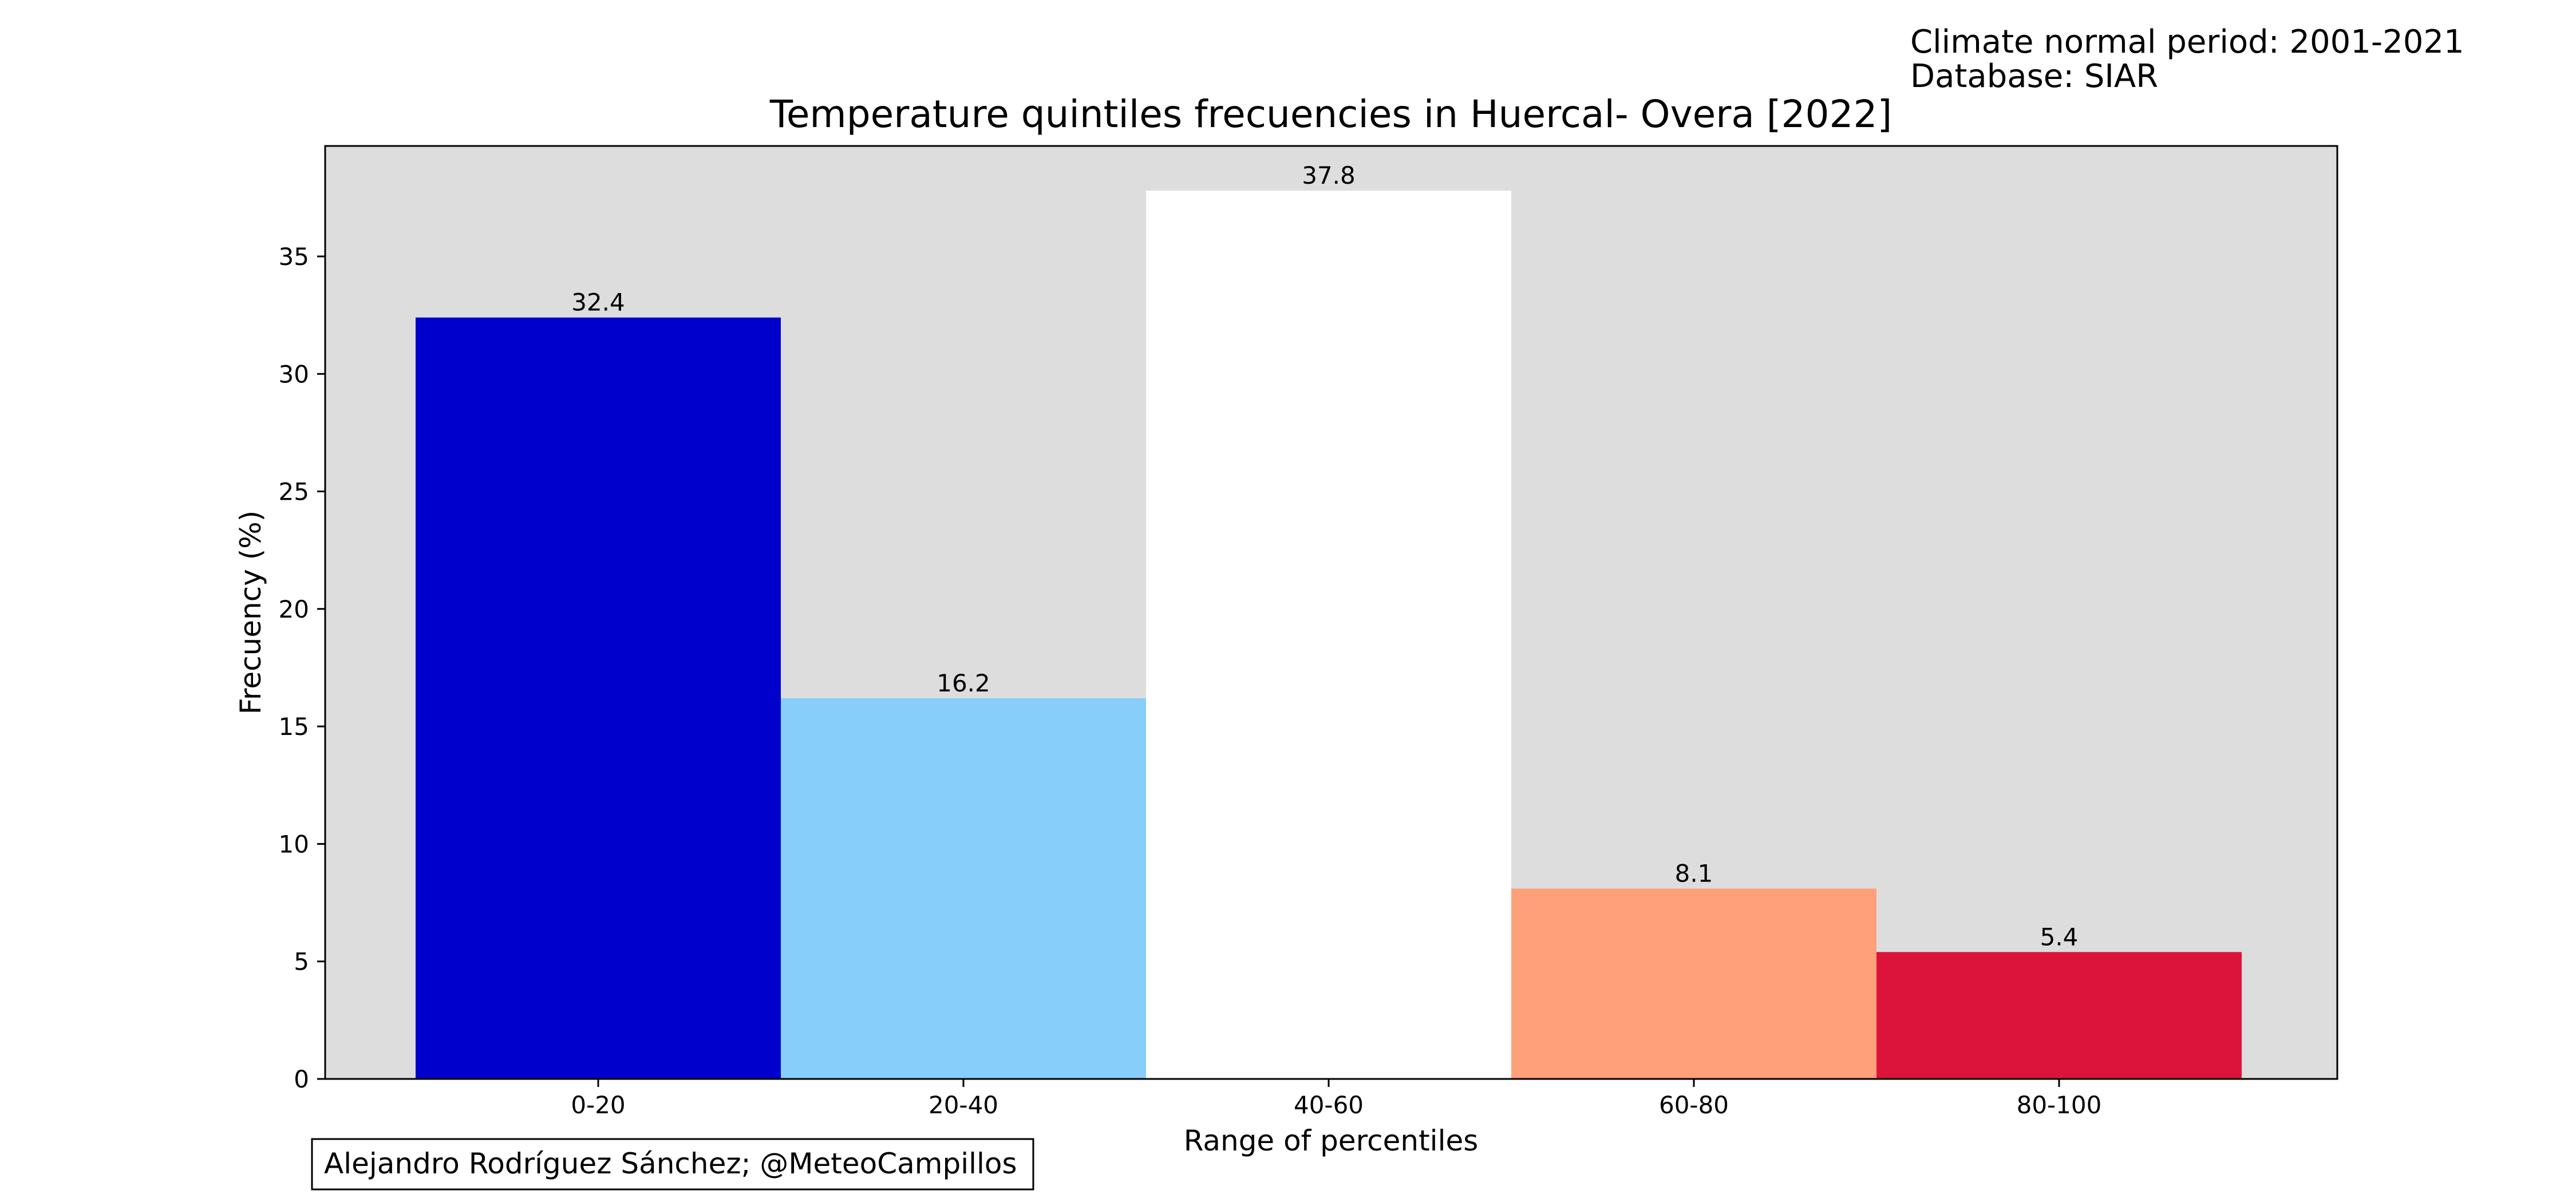 The height and width of the screenshot is (1202, 2576). Describe the element at coordinates (2187, 42) in the screenshot. I see `header-line-1: Climate normal period: 2001-2021` at that location.